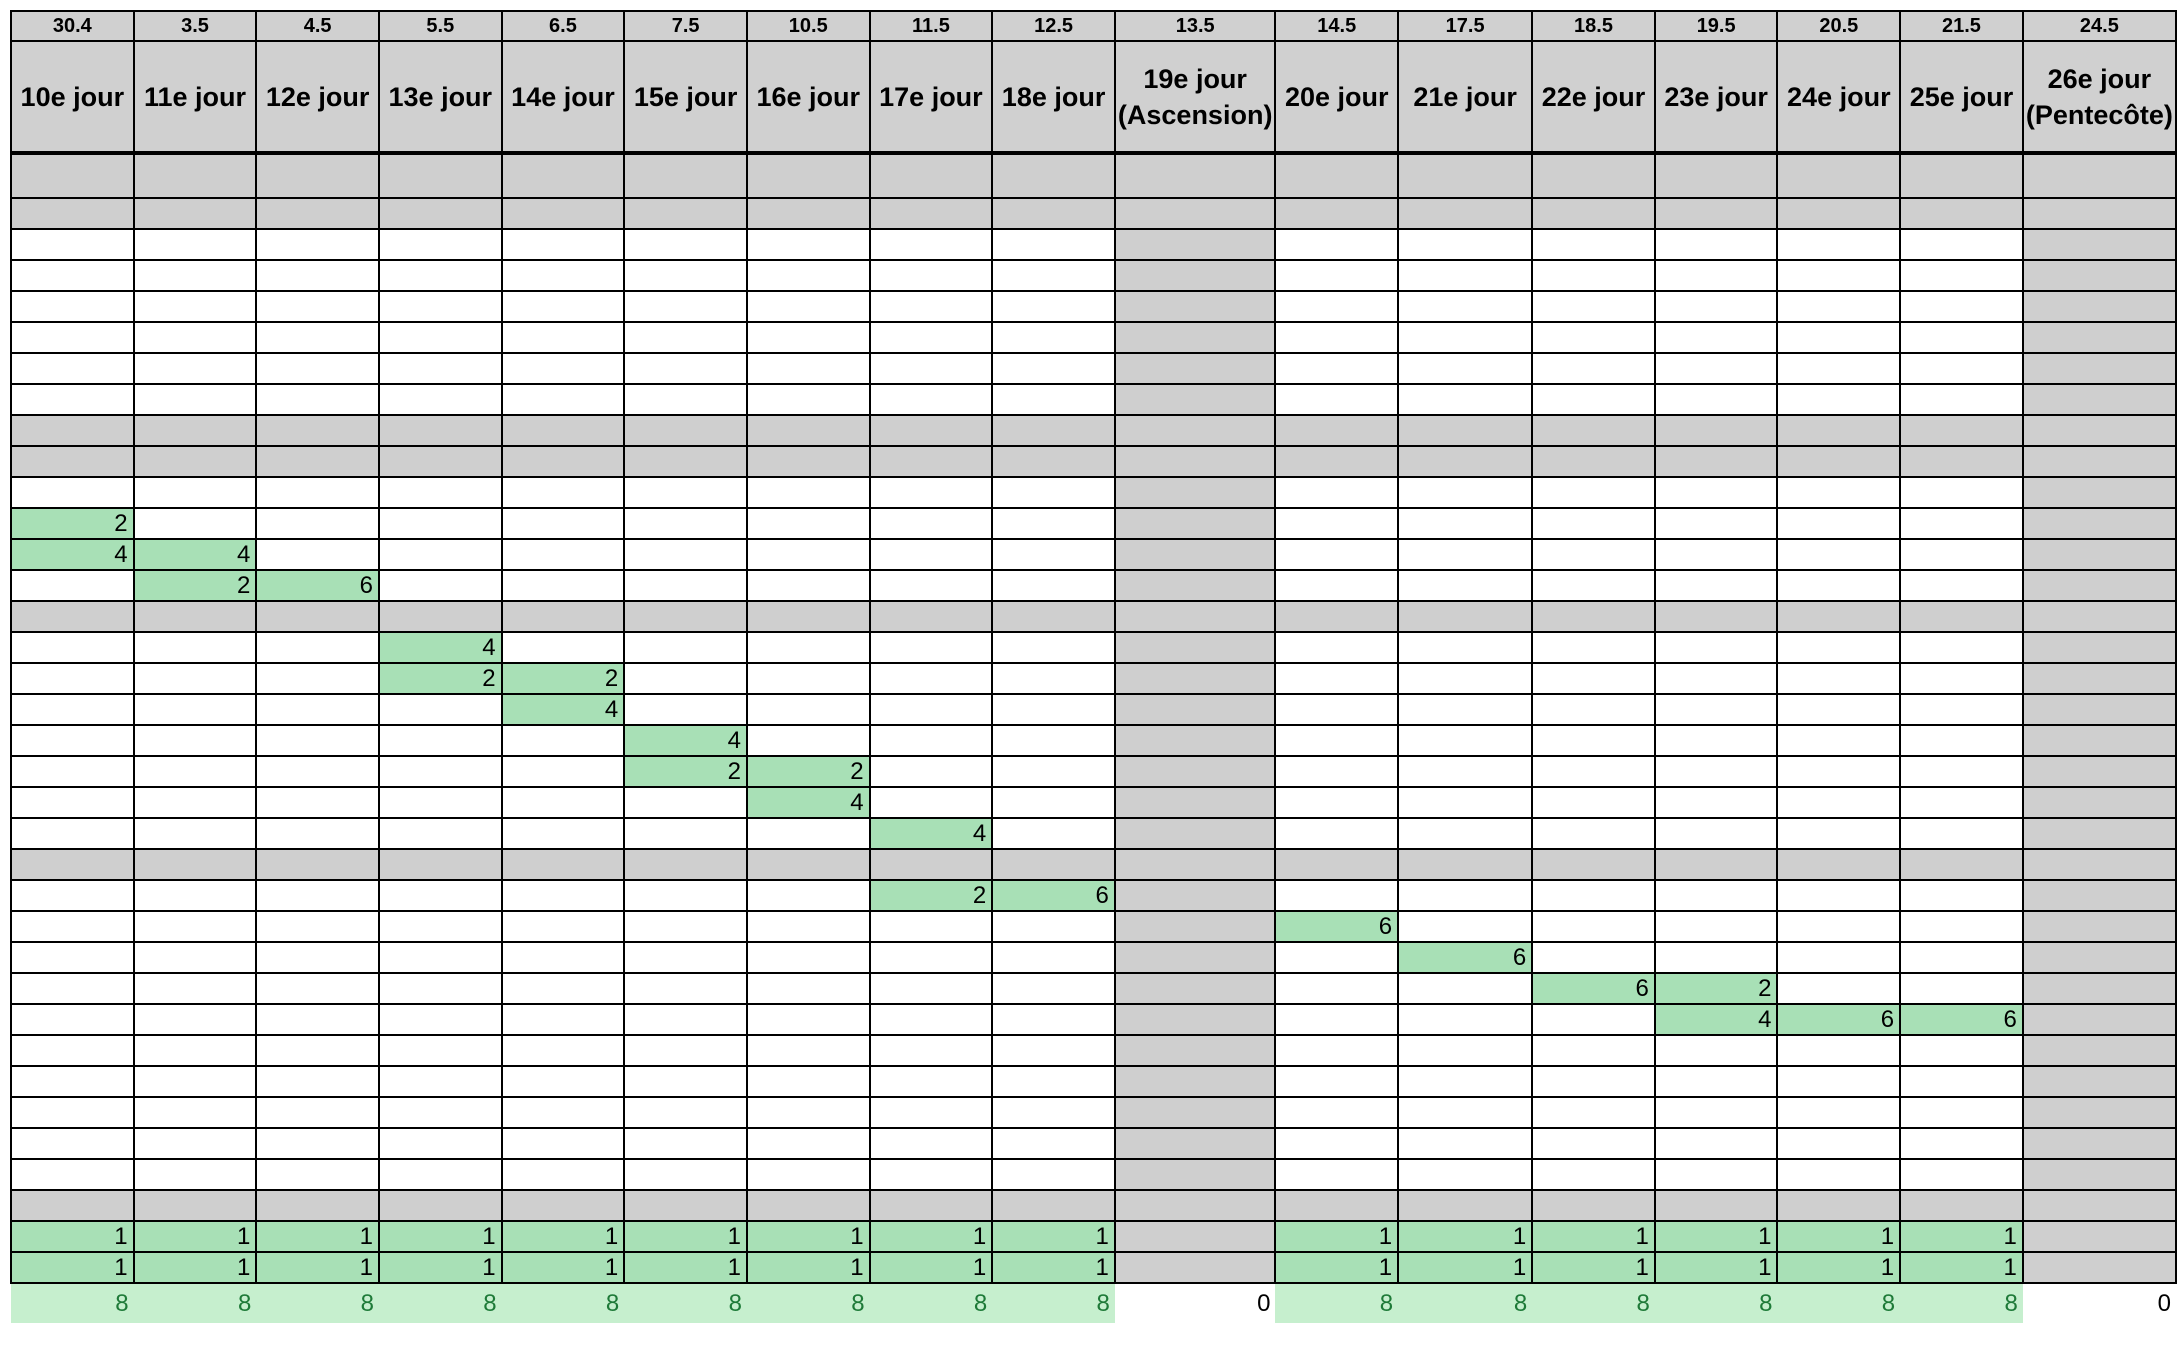 Image resolution: width=2177 pixels, height=1359 pixels. Describe the element at coordinates (1053, 1236) in the screenshot. I see `grid-cell: 1` at that location.